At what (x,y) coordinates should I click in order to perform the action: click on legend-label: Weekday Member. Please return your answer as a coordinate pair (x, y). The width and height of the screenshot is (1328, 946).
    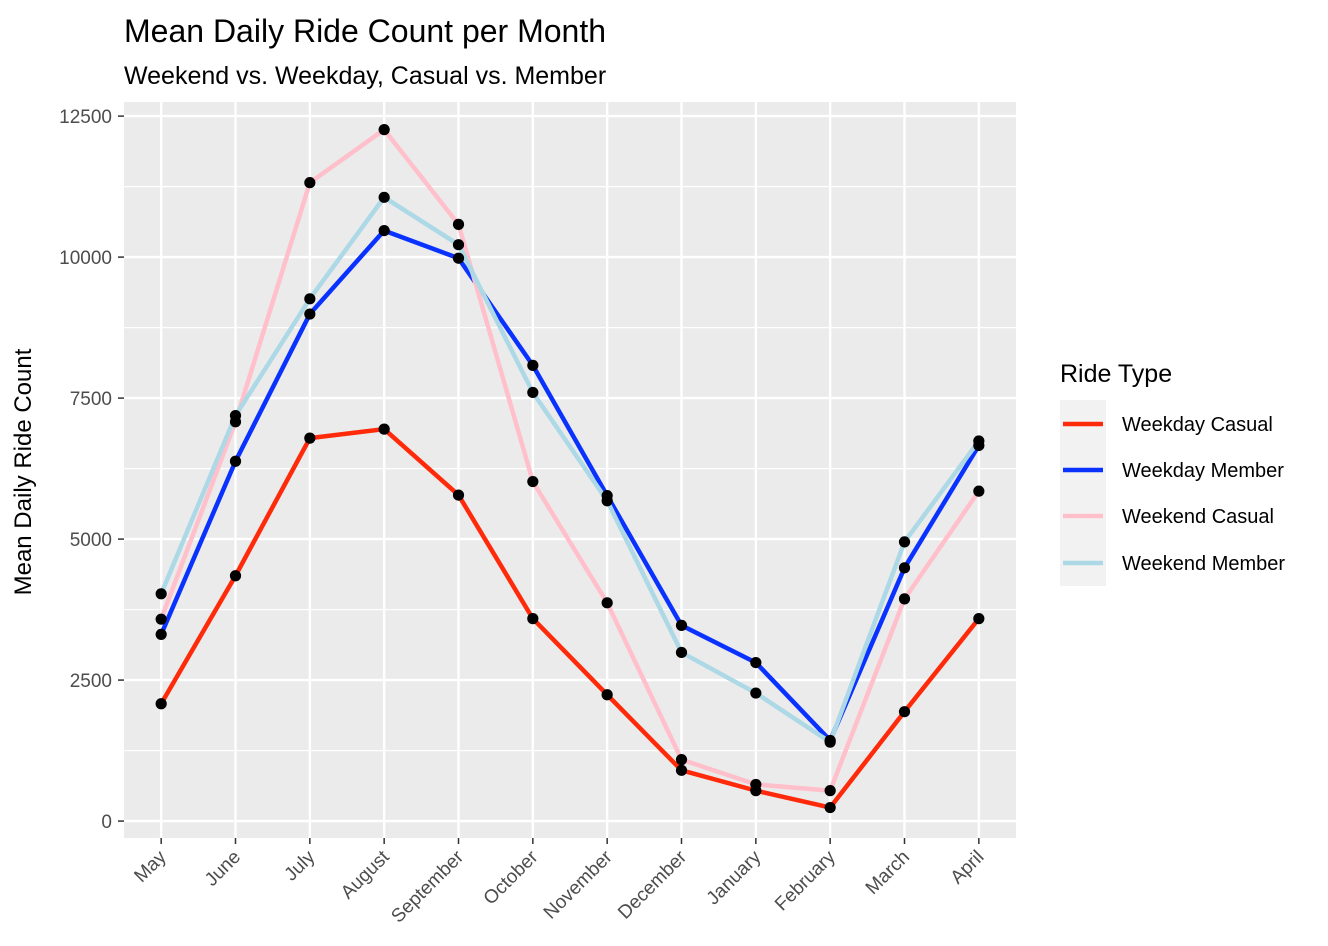
    Looking at the image, I should click on (1203, 471).